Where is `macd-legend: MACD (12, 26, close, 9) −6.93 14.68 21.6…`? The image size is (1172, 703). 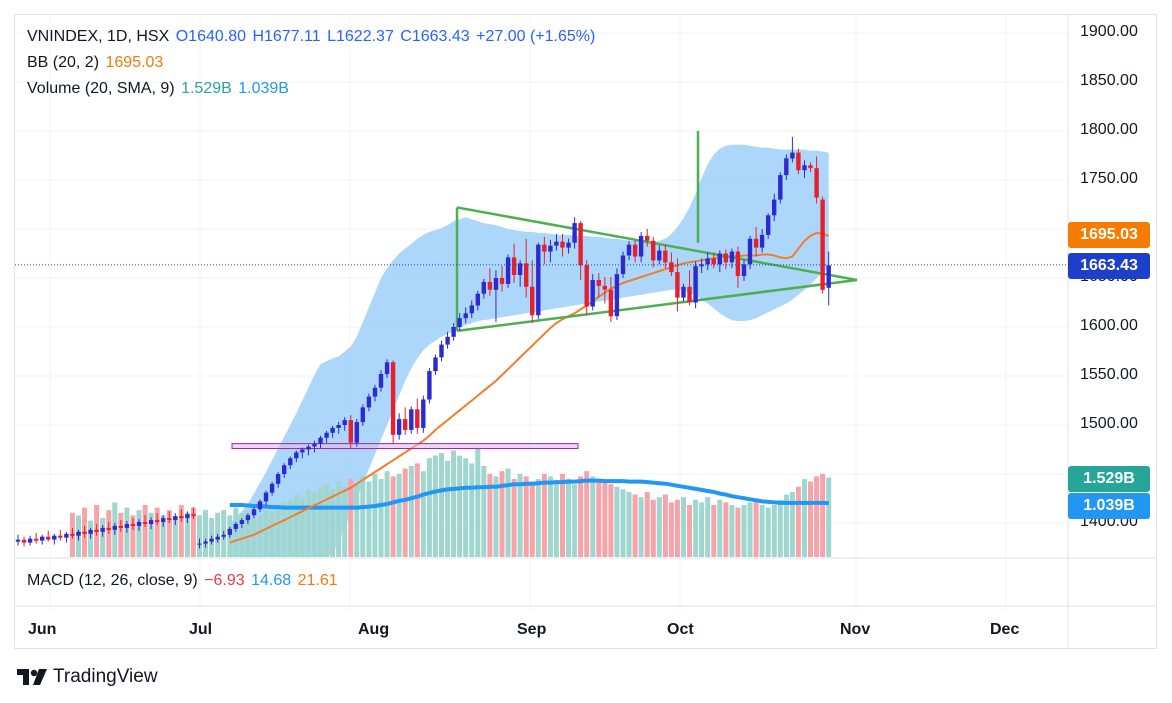
macd-legend: MACD (12, 26, close, 9) −6.93 14.68 21.6… is located at coordinates (183, 581).